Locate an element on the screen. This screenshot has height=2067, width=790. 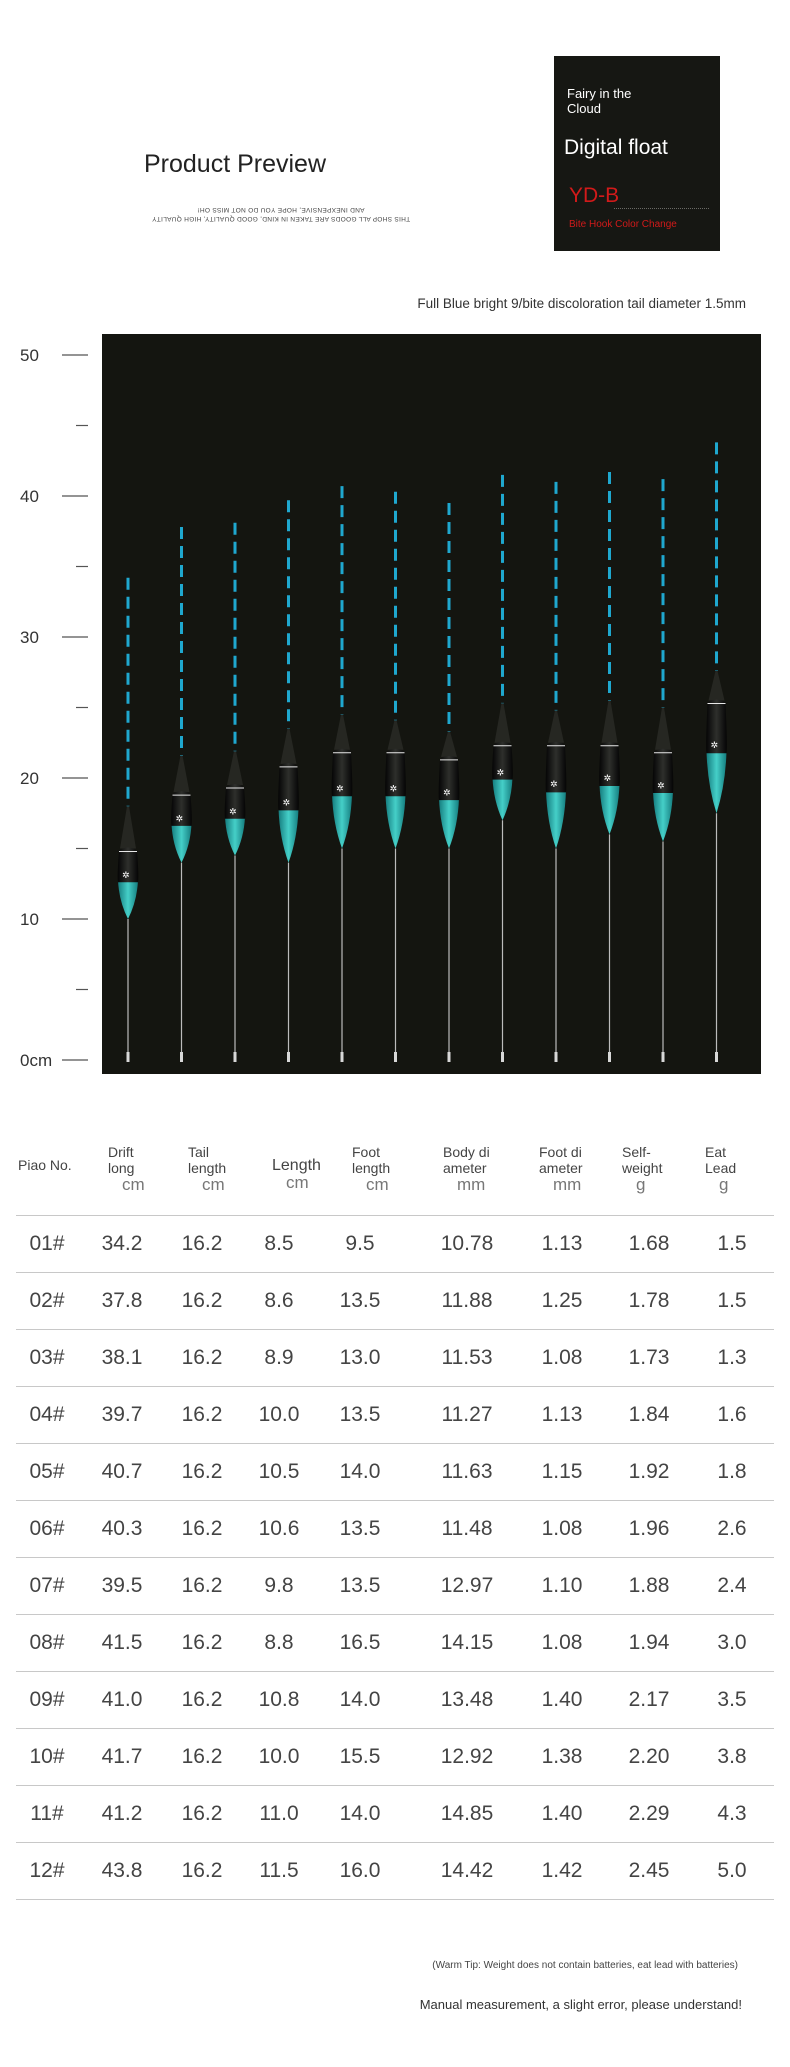
table-cell: 1.40 is located at coordinates (562, 1699).